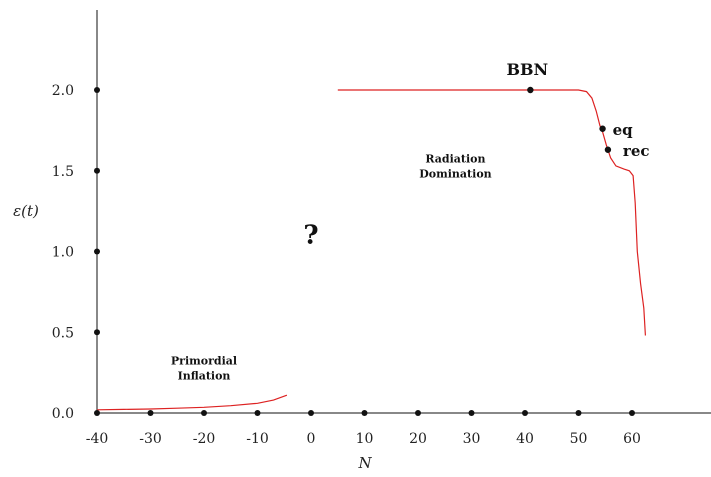  I want to click on x-tick-label: 20, so click(418, 439).